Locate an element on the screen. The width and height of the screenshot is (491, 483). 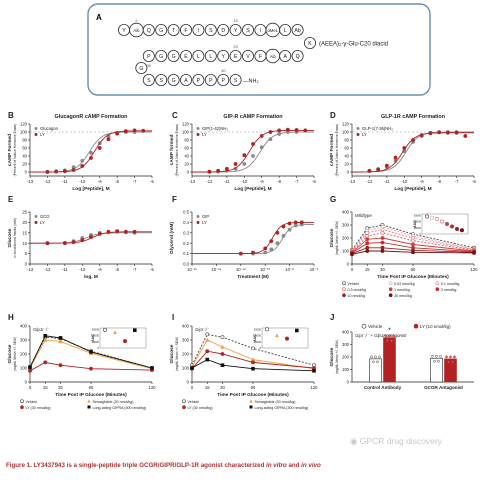
legend-label: LY is located at coordinates (42, 222).